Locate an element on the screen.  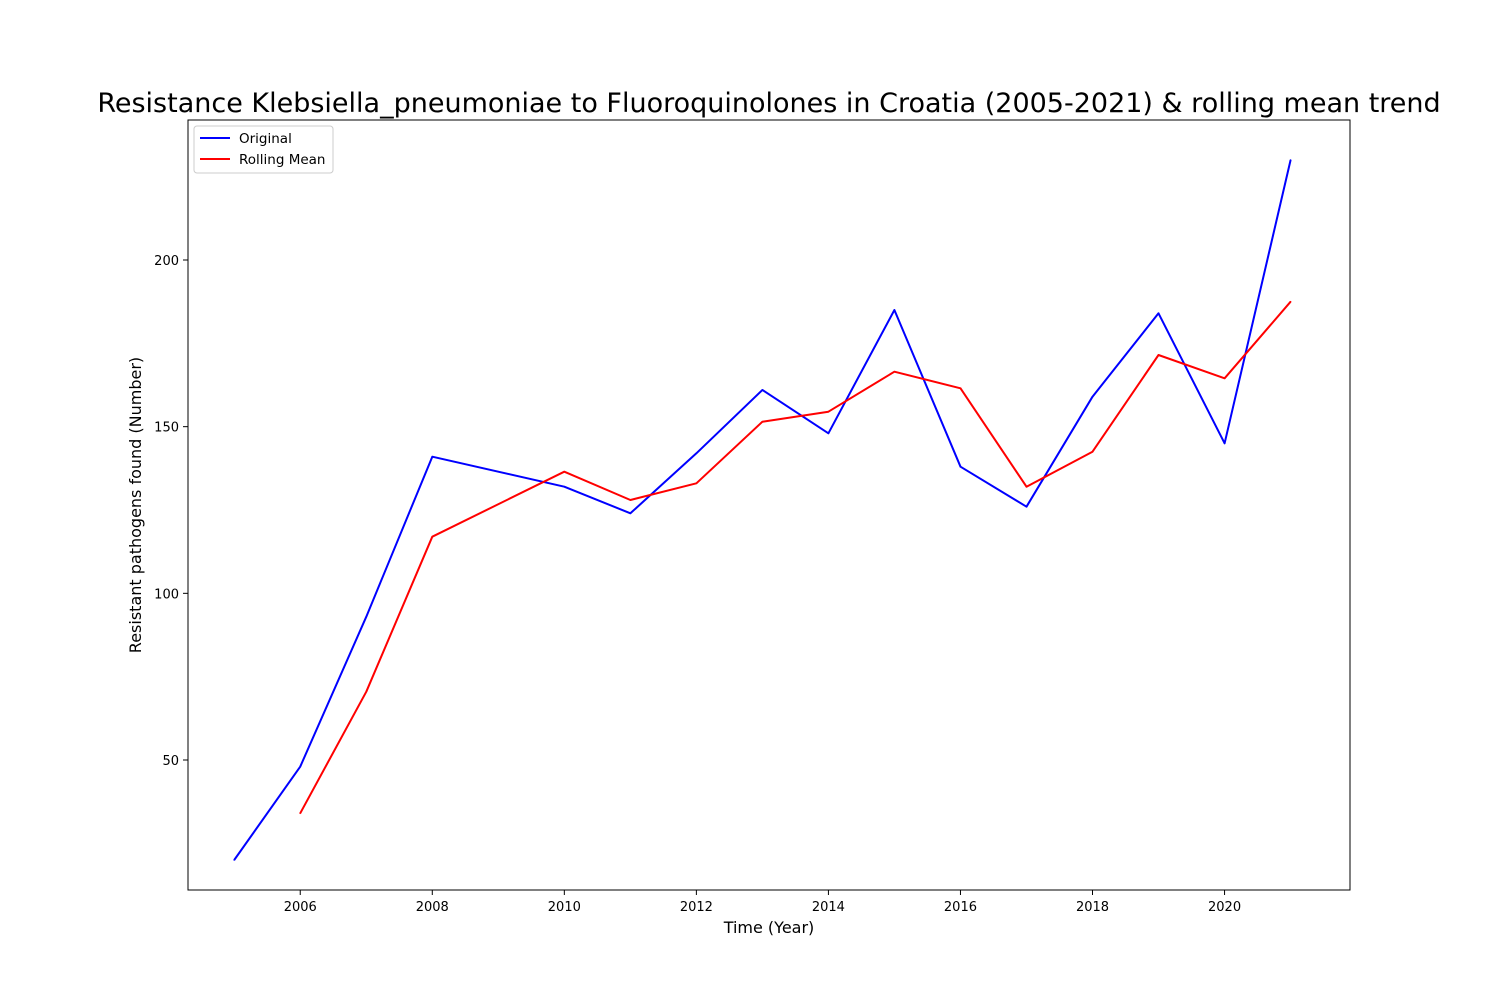
x-tick-label: 2016 is located at coordinates (960, 907).